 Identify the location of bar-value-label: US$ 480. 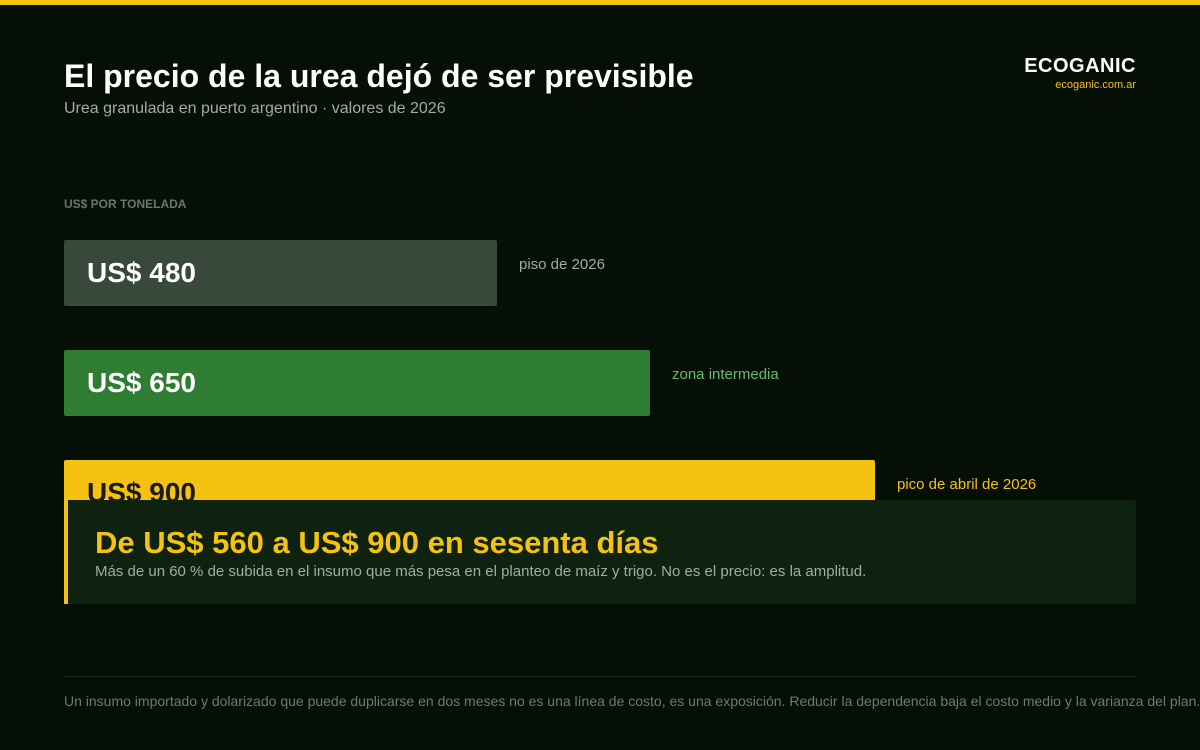
(141, 272).